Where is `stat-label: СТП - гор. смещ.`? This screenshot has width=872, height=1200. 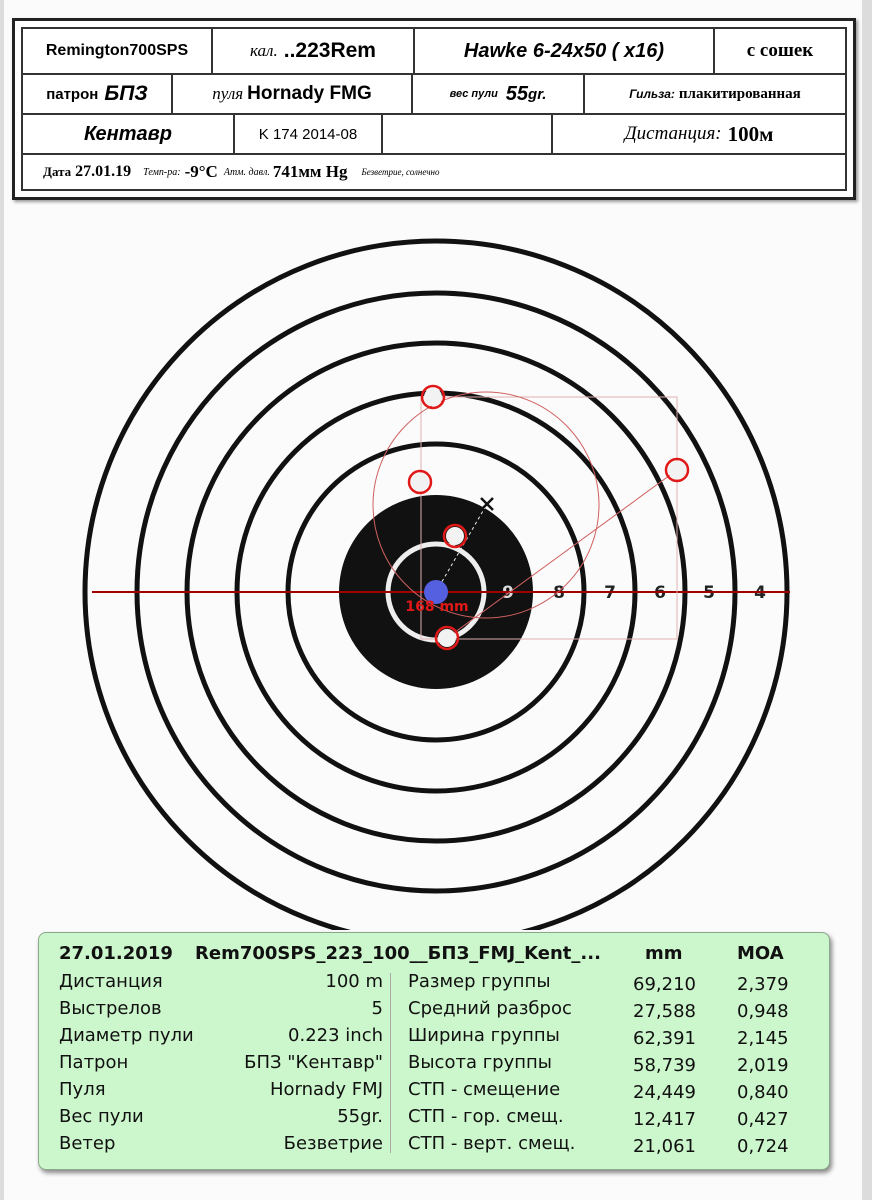 stat-label: СТП - гор. смещ. is located at coordinates (486, 1116).